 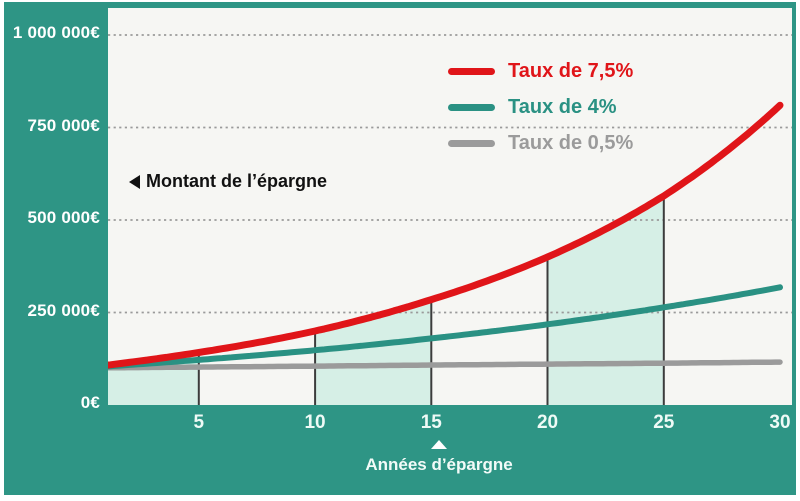 What do you see at coordinates (431, 422) in the screenshot?
I see `x-tick-label: 15` at bounding box center [431, 422].